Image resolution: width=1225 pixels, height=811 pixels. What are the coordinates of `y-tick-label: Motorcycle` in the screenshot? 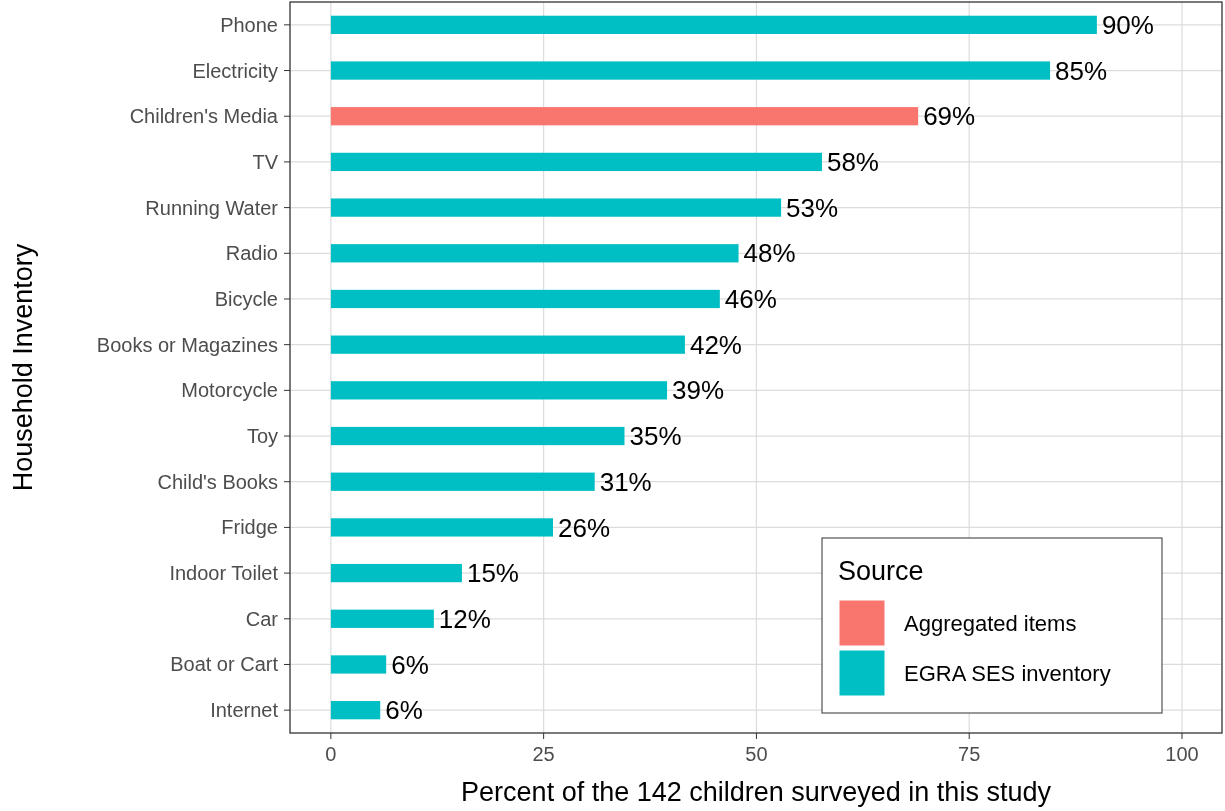 It's located at (229, 390).